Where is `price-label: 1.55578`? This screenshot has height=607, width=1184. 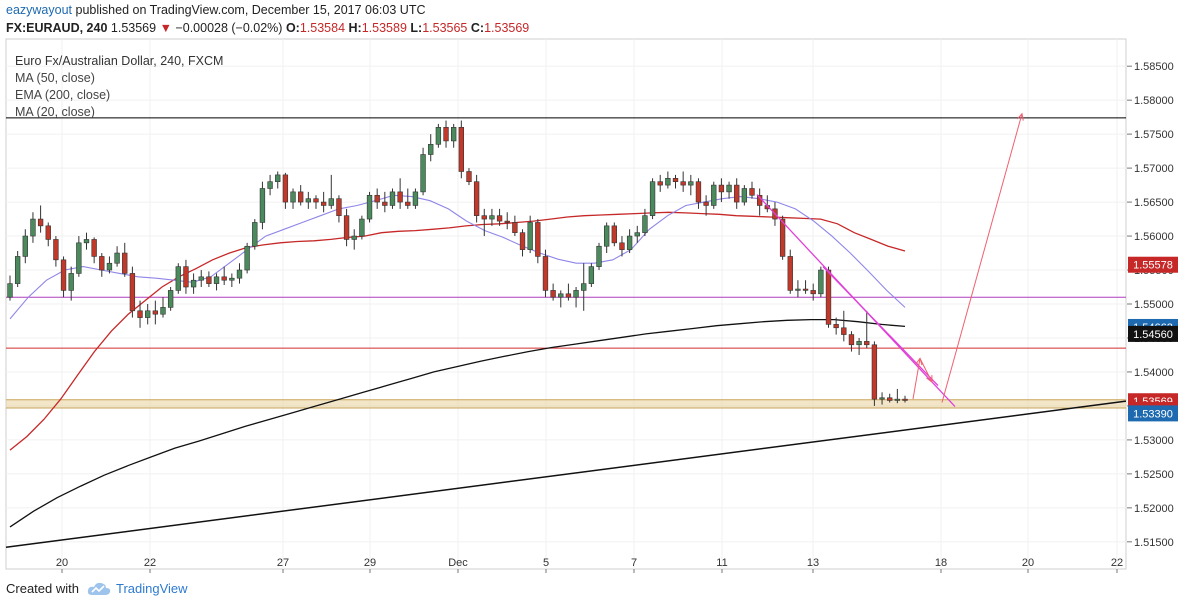
price-label: 1.55578 is located at coordinates (1153, 264).